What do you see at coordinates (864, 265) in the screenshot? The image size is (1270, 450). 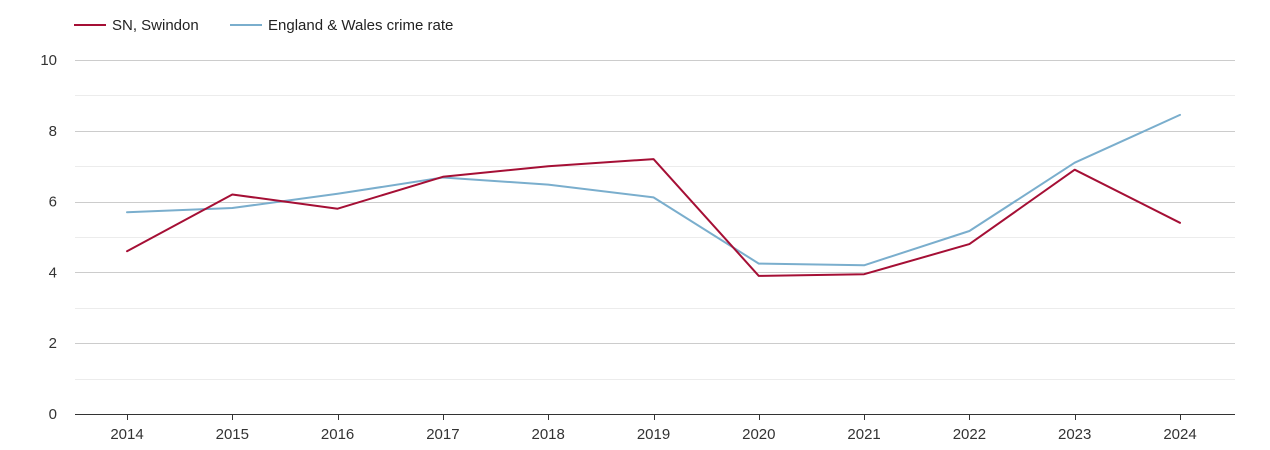 I see `point-england-wales-crime-rate-2021` at bounding box center [864, 265].